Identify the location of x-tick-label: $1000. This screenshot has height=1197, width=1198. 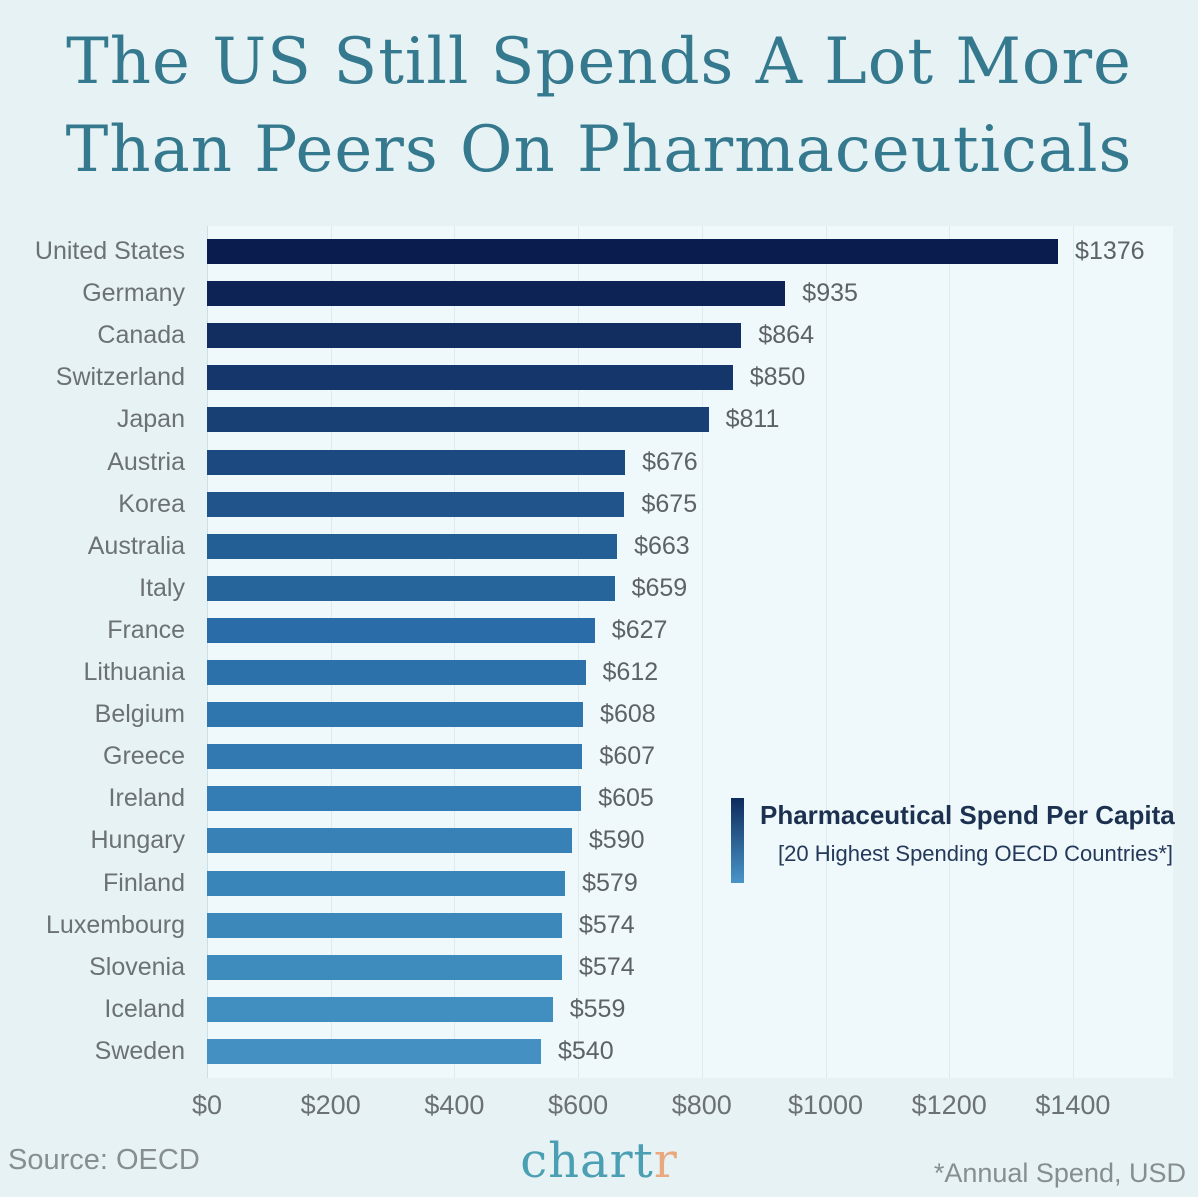
(825, 1105).